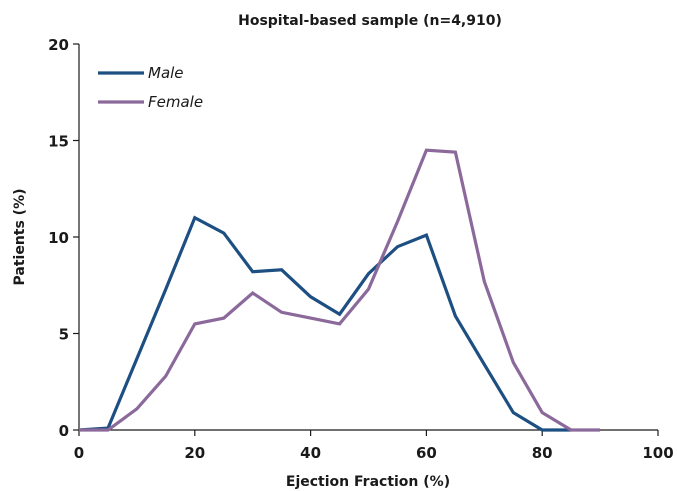  Describe the element at coordinates (166, 73) in the screenshot. I see `legend-label-male: Male` at that location.